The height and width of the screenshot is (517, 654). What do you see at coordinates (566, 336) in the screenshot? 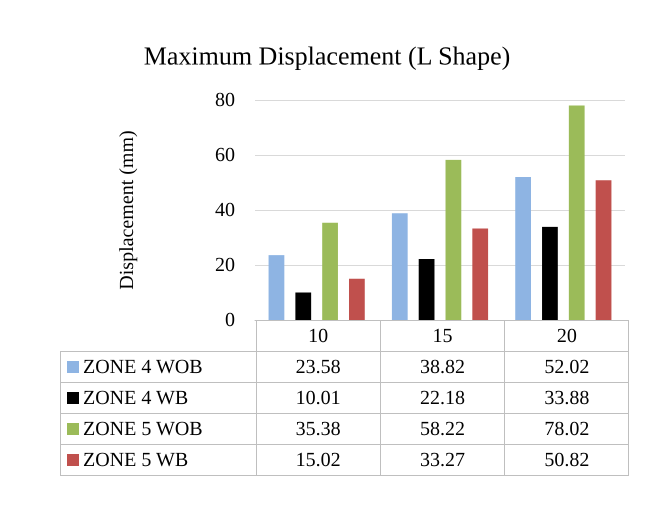
I see `x-tick-label: 20` at bounding box center [566, 336].